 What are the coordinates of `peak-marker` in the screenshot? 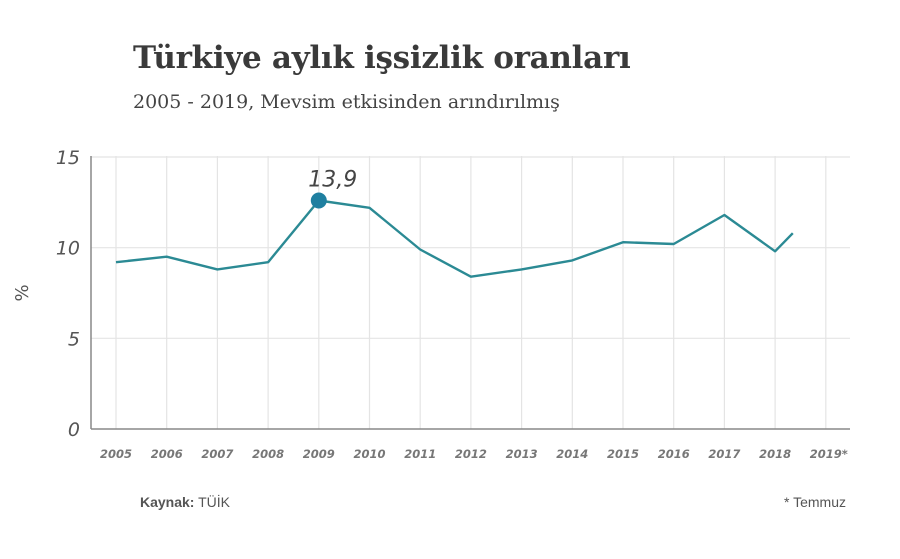 It's located at (318, 200).